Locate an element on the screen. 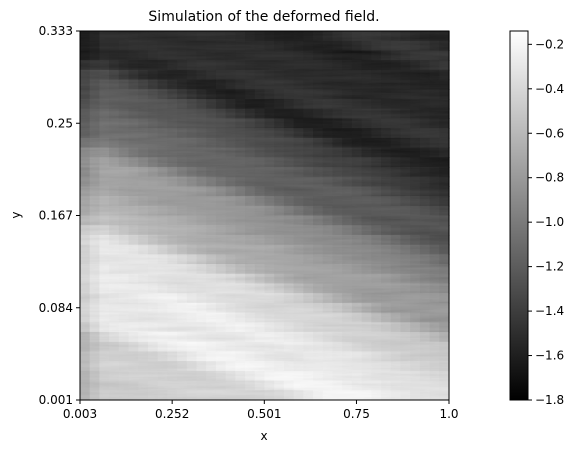 The width and height of the screenshot is (580, 453). x-axis: 0.003 0.252 0.501 0.75 1.0 is located at coordinates (261, 410).